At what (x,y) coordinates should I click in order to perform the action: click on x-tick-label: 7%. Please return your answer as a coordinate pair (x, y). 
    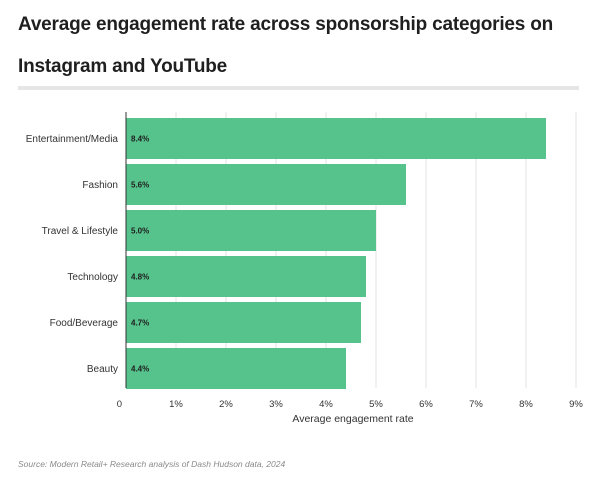
    Looking at the image, I should click on (476, 404).